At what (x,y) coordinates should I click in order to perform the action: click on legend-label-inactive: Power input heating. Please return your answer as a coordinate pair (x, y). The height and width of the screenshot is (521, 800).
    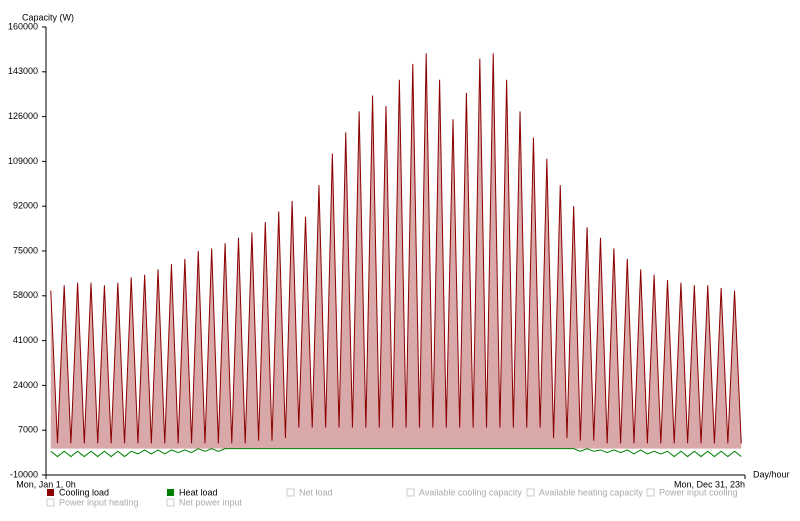
    Looking at the image, I should click on (99, 502).